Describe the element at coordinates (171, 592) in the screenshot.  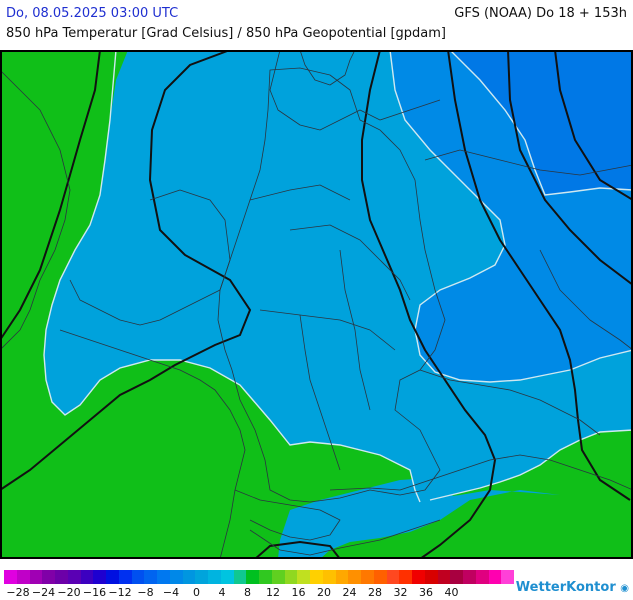
I see `legend-tick-label: −4` at that location.